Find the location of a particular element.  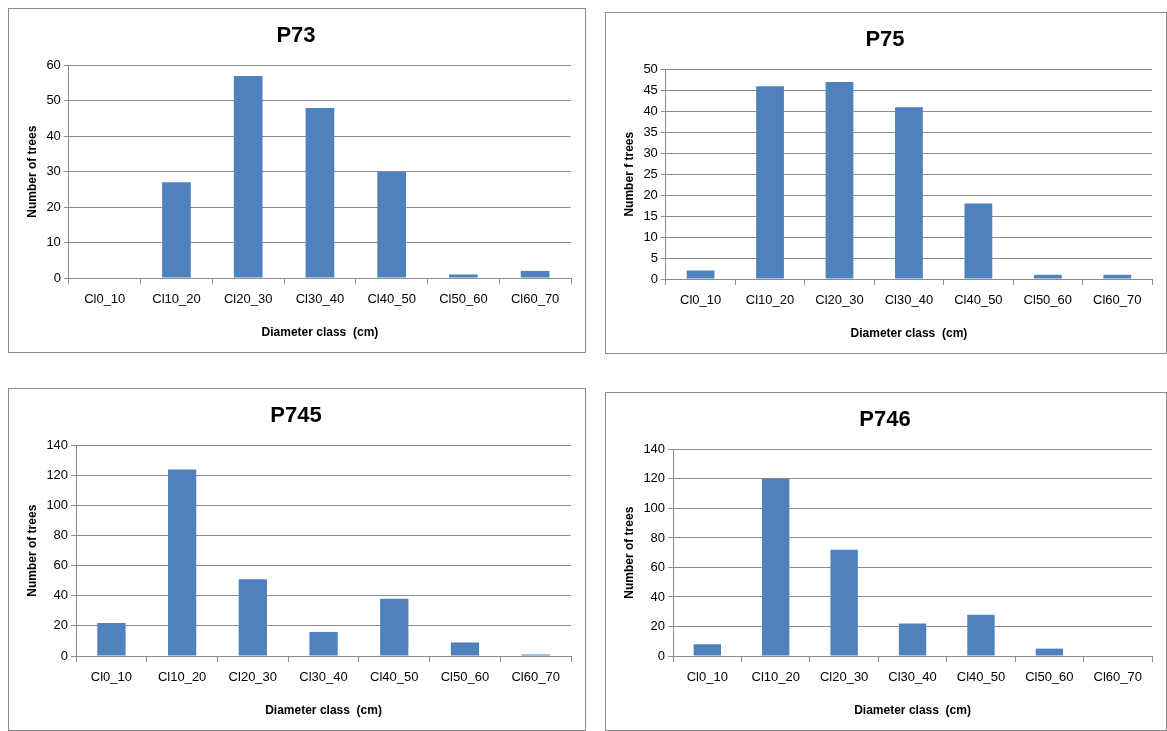

y-tick-label: 45 is located at coordinates (650, 89).